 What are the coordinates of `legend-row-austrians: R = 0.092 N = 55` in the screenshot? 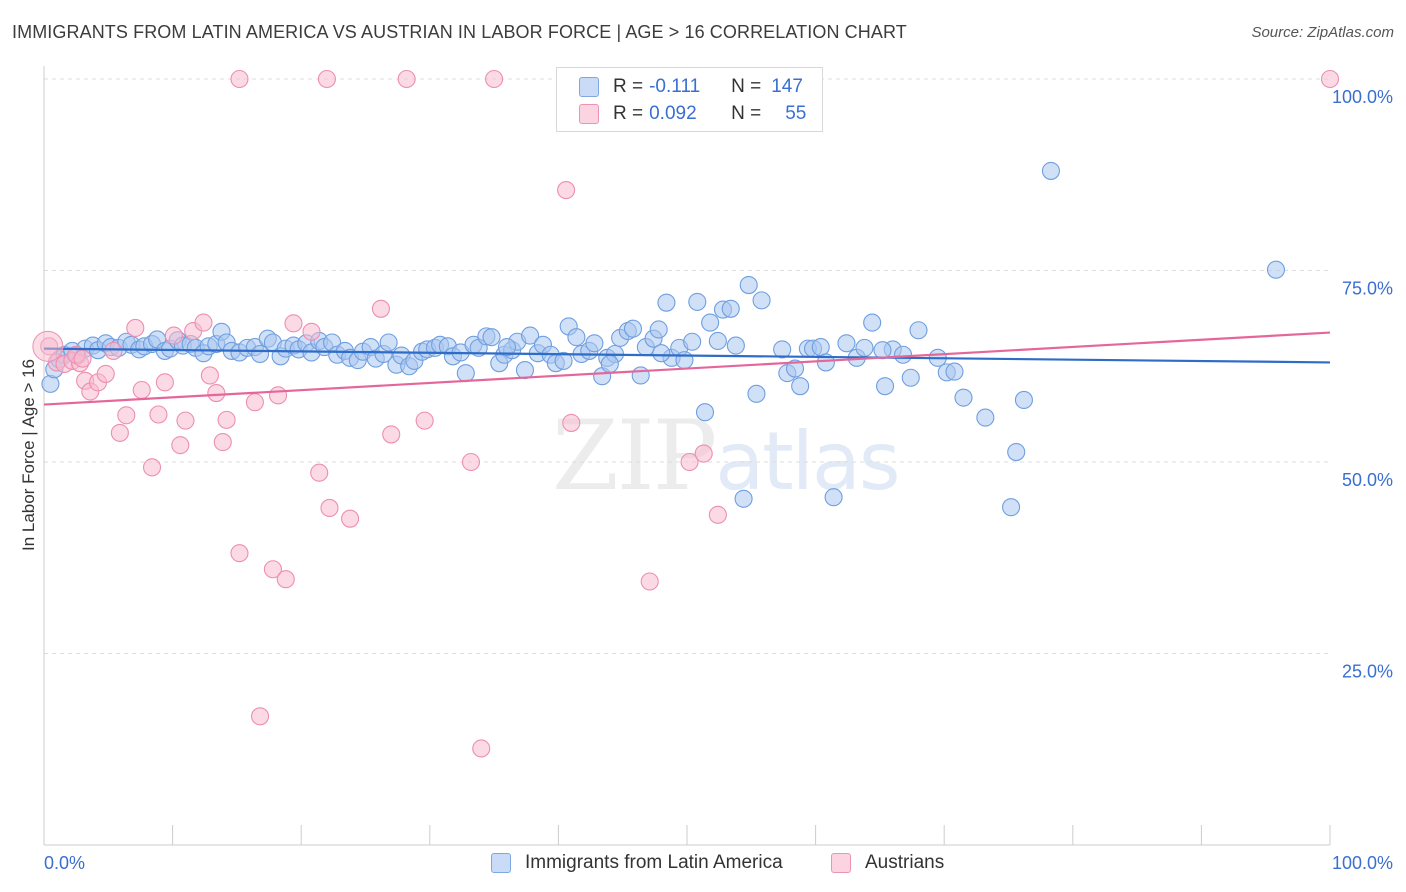 It's located at (692, 114).